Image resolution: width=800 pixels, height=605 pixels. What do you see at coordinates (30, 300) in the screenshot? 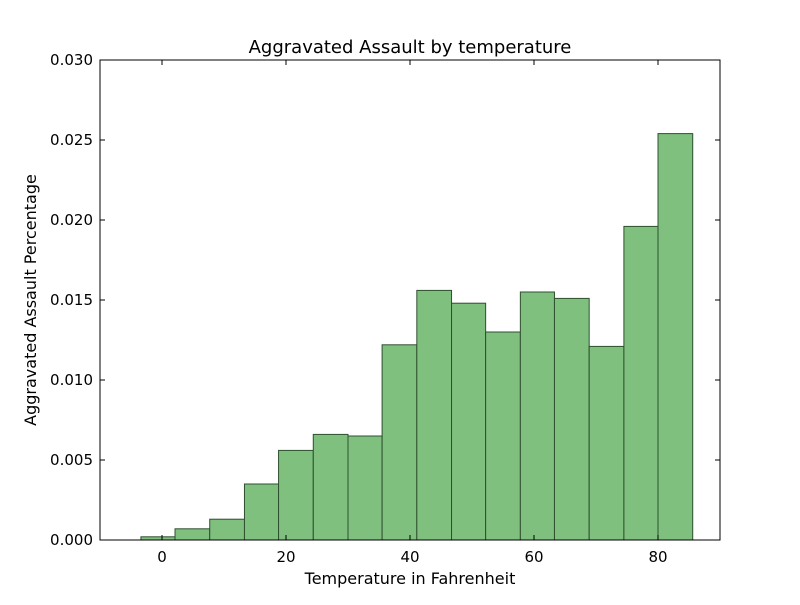
I see `y-axis-label: Aggravated Assault Percentage` at bounding box center [30, 300].